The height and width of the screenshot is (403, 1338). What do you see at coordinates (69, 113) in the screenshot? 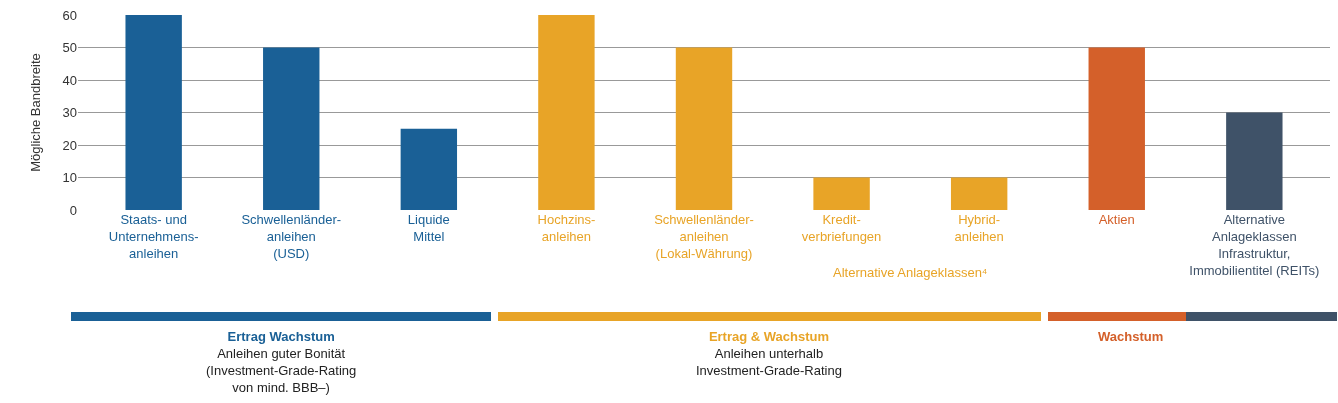
I see `y-tick-label: 30` at bounding box center [69, 113].